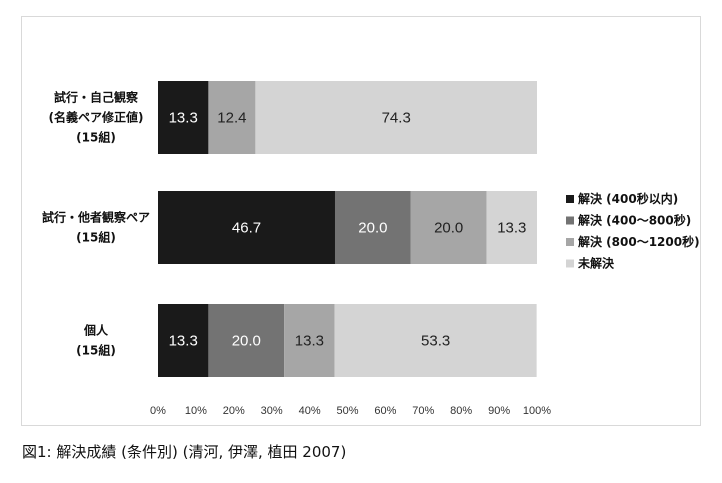 This screenshot has height=483, width=722. What do you see at coordinates (499, 411) in the screenshot?
I see `x-tick-label: 90%` at bounding box center [499, 411].